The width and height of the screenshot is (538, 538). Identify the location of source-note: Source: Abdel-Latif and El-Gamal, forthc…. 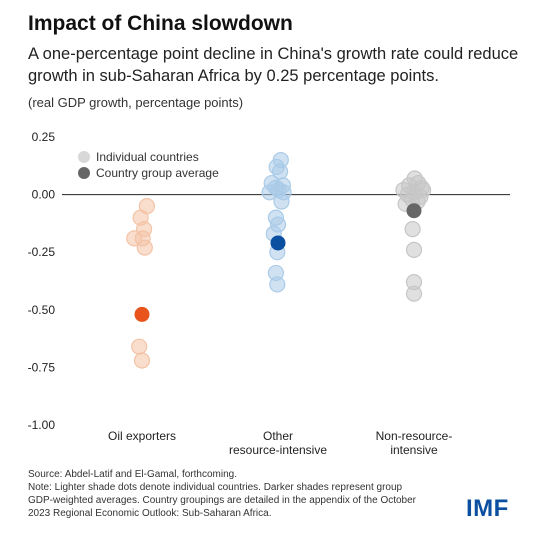
(132, 474).